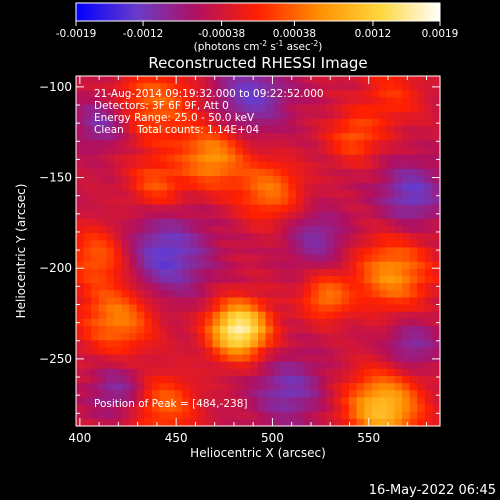 The height and width of the screenshot is (500, 500). What do you see at coordinates (79, 438) in the screenshot?
I see `x-tick-label: 400` at bounding box center [79, 438].